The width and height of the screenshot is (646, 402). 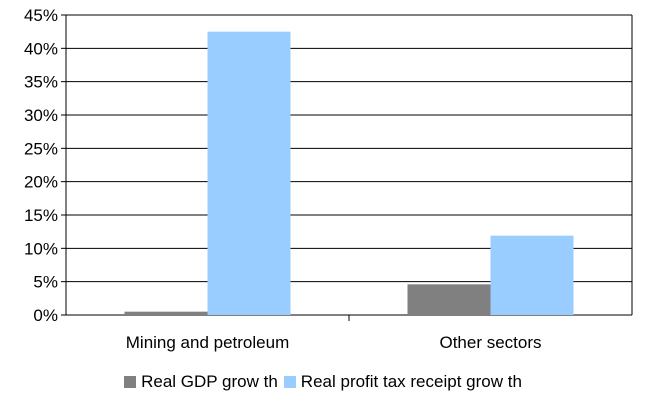 What do you see at coordinates (41, 48) in the screenshot?
I see `y-tick-label: 40%` at bounding box center [41, 48].